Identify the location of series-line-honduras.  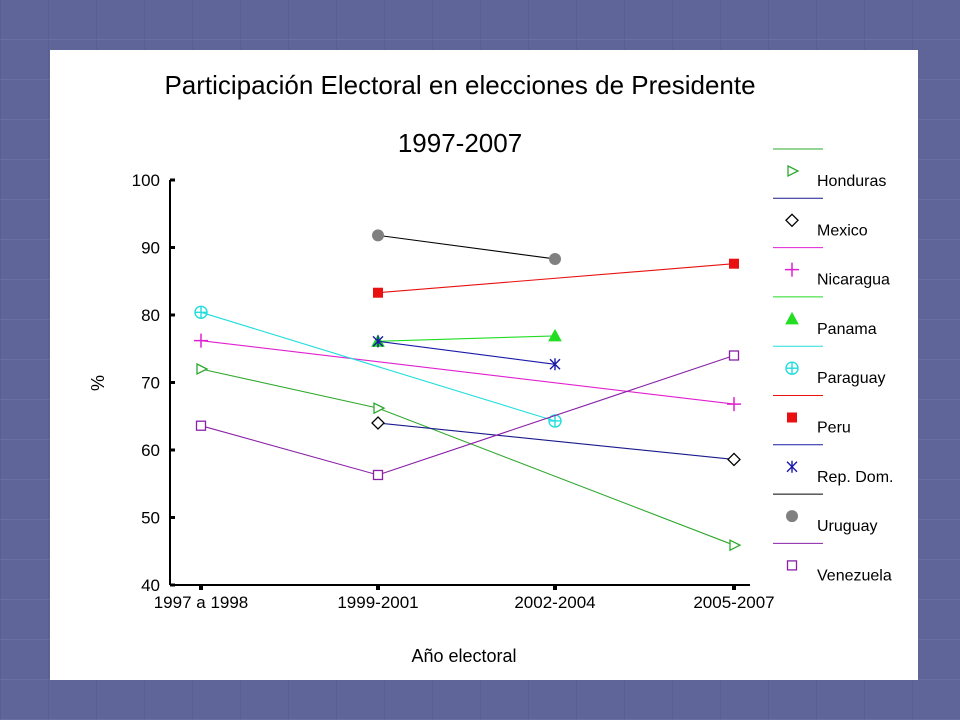
(467, 457).